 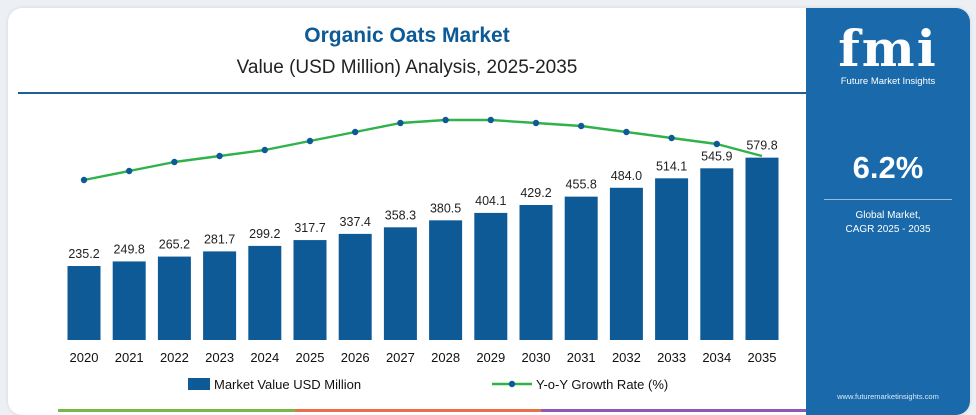 I want to click on bar-2029, so click(x=491, y=276).